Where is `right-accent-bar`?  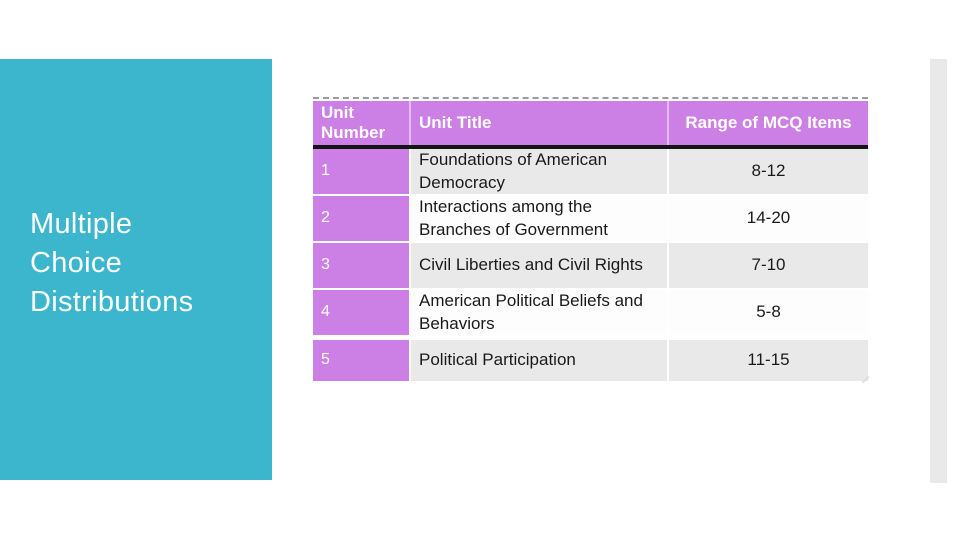 right-accent-bar is located at coordinates (938, 271).